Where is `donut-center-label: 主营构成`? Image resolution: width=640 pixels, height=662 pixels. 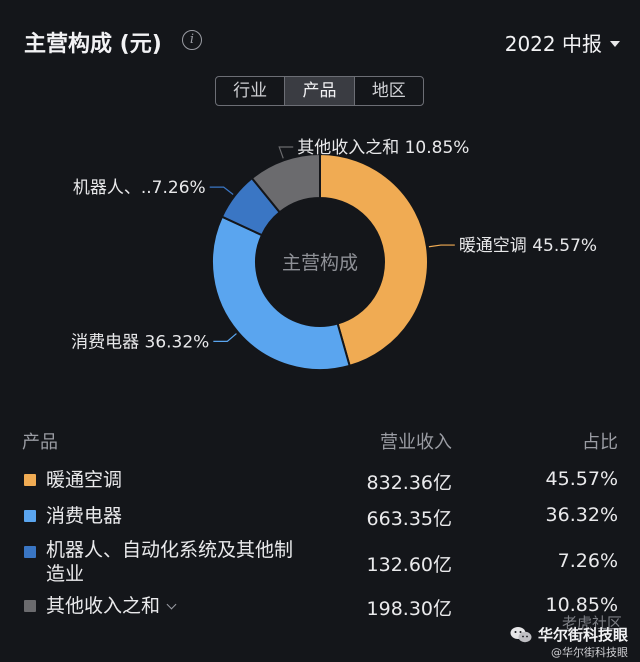
donut-center-label: 主营构成 is located at coordinates (320, 263).